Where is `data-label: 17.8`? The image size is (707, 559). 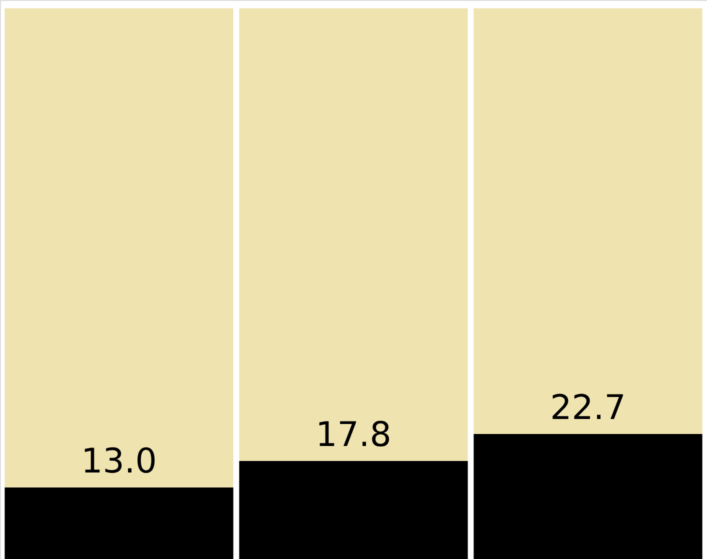
data-label: 17.8 is located at coordinates (354, 434).